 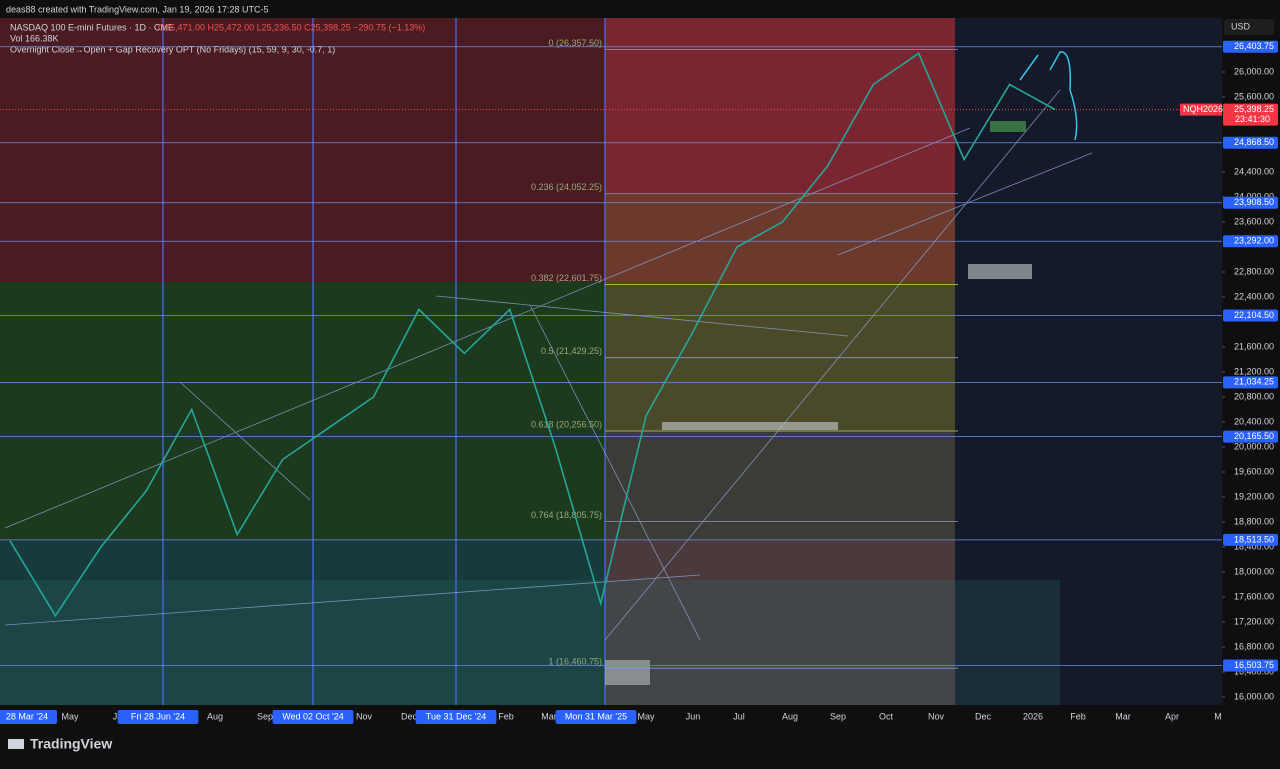 What do you see at coordinates (1254, 346) in the screenshot?
I see `price-label: 21,600.00` at bounding box center [1254, 346].